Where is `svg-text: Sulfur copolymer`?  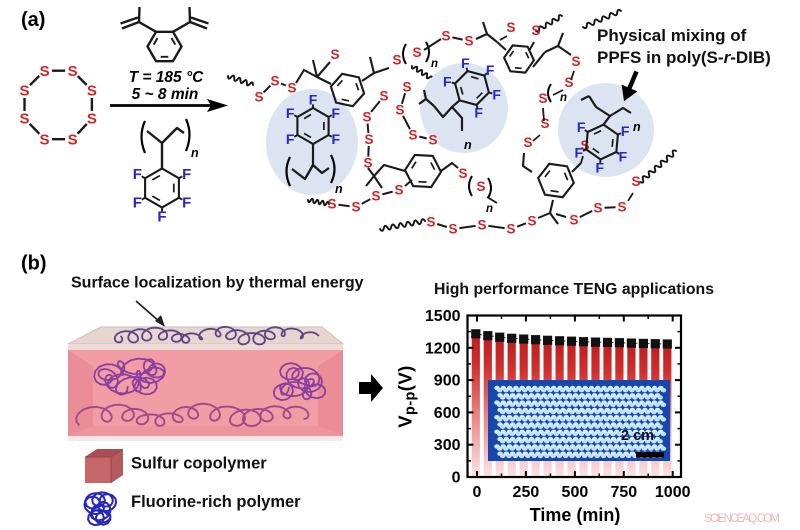
svg-text: Sulfur copolymer is located at coordinates (199, 464).